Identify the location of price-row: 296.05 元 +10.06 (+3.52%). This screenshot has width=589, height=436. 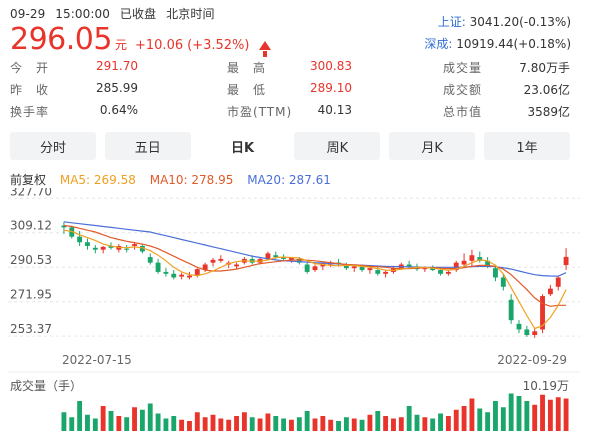
(142, 39).